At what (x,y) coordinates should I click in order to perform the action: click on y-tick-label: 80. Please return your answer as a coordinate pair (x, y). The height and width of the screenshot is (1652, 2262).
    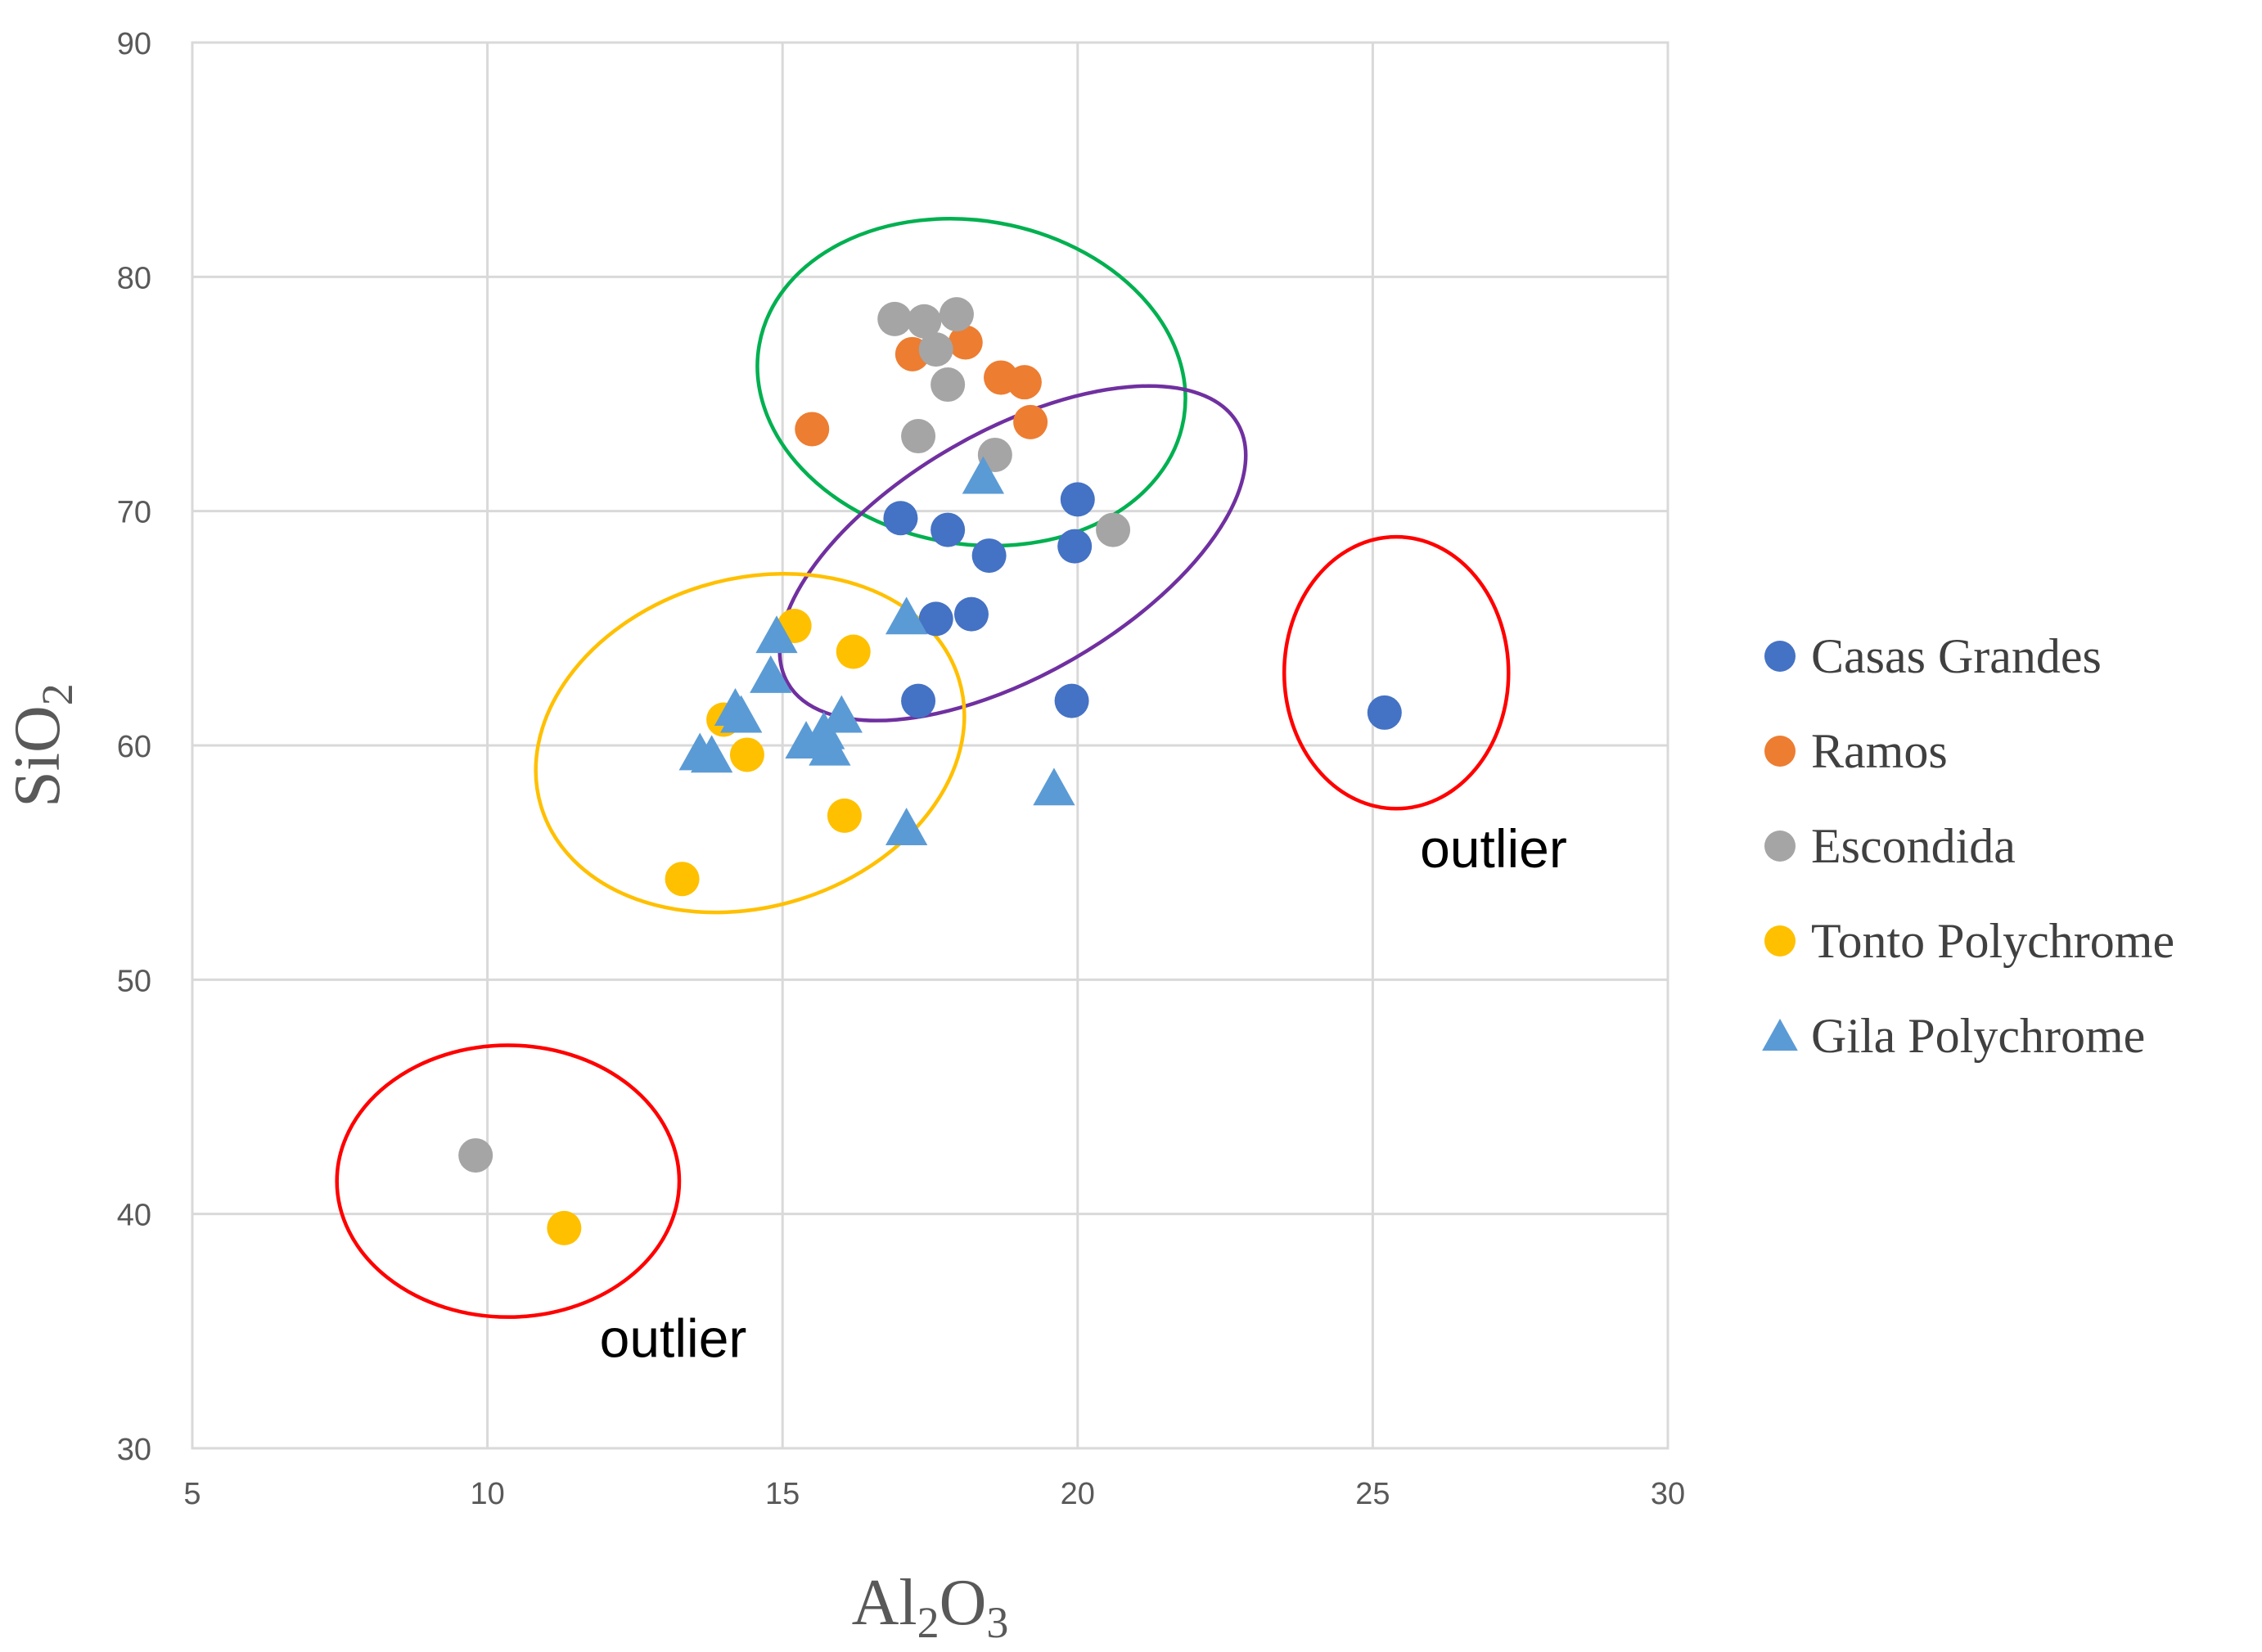
    Looking at the image, I should click on (134, 278).